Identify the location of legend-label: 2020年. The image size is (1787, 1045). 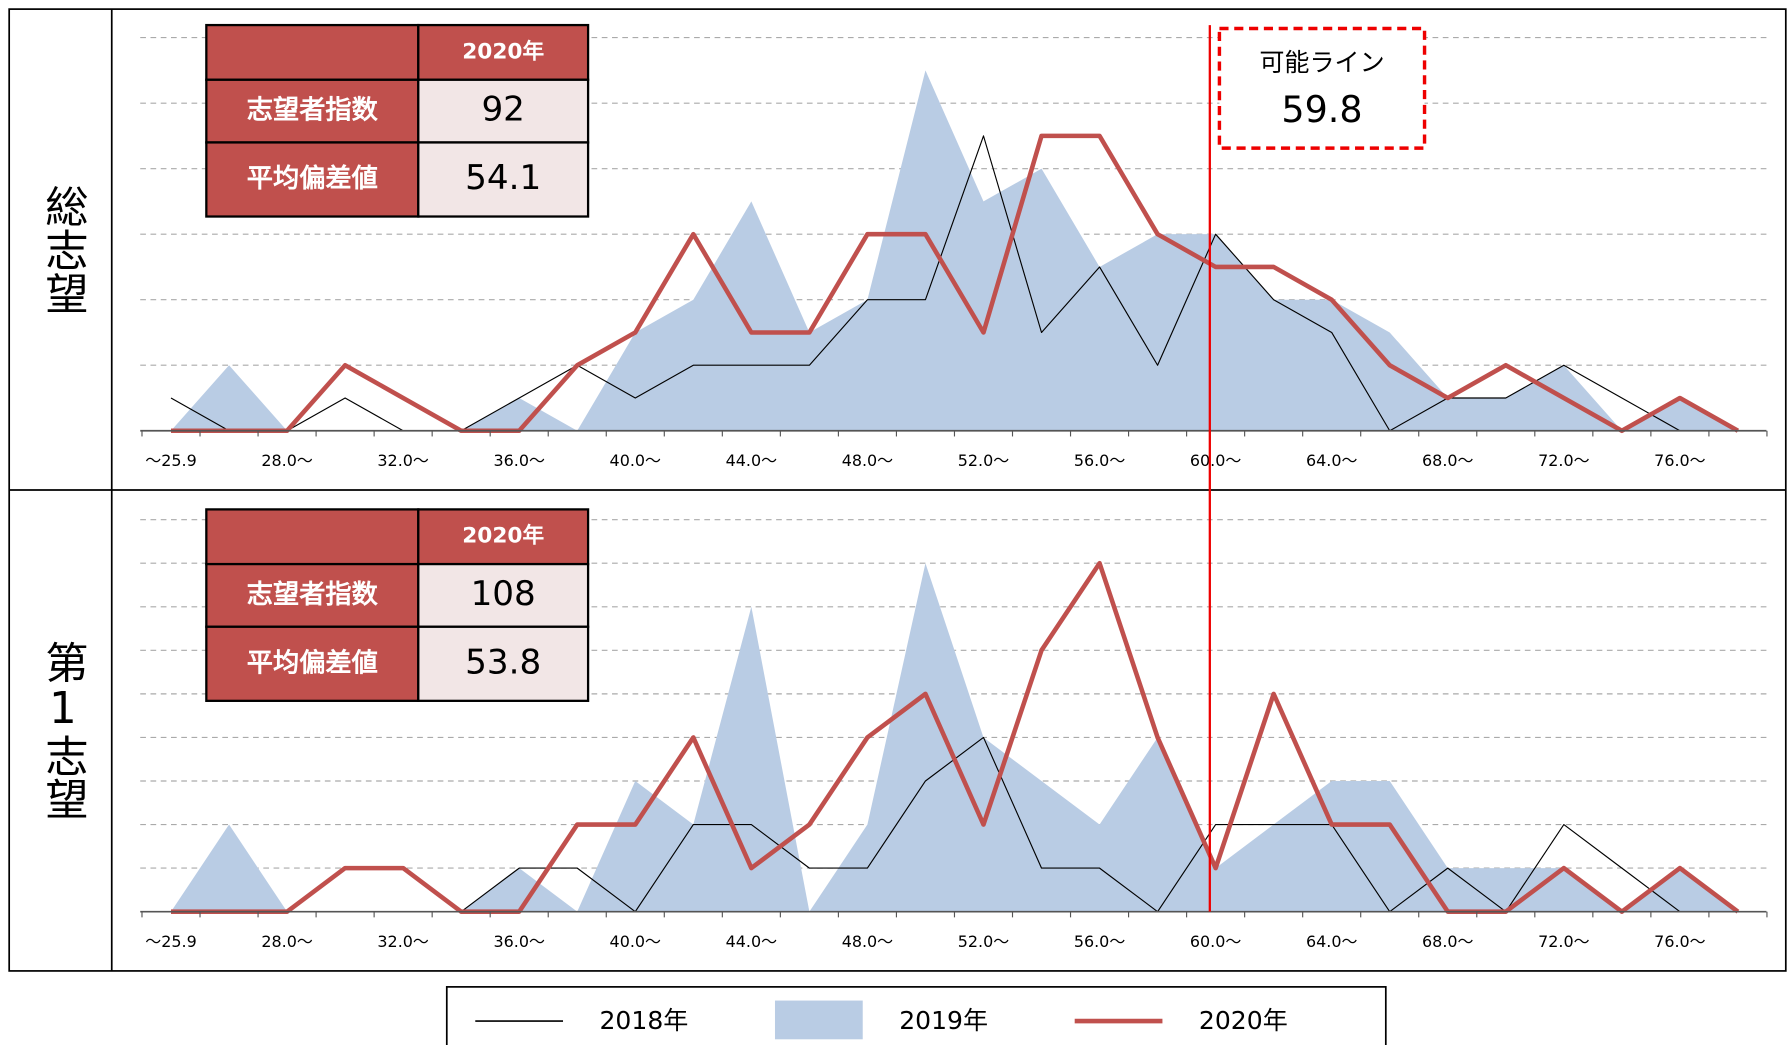
(1243, 1020).